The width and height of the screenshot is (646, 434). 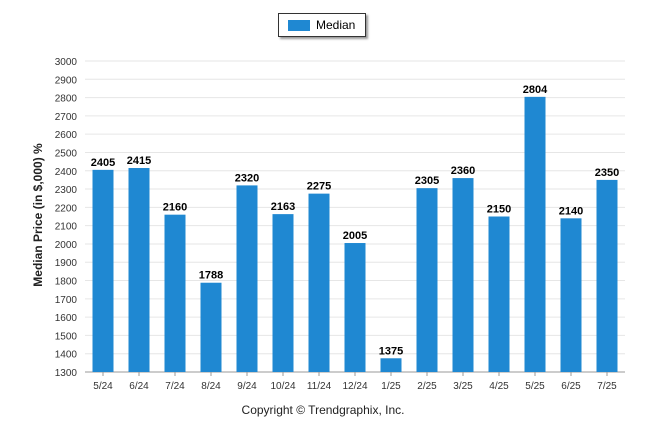 I want to click on y-tick-label: 1700, so click(x=66, y=300).